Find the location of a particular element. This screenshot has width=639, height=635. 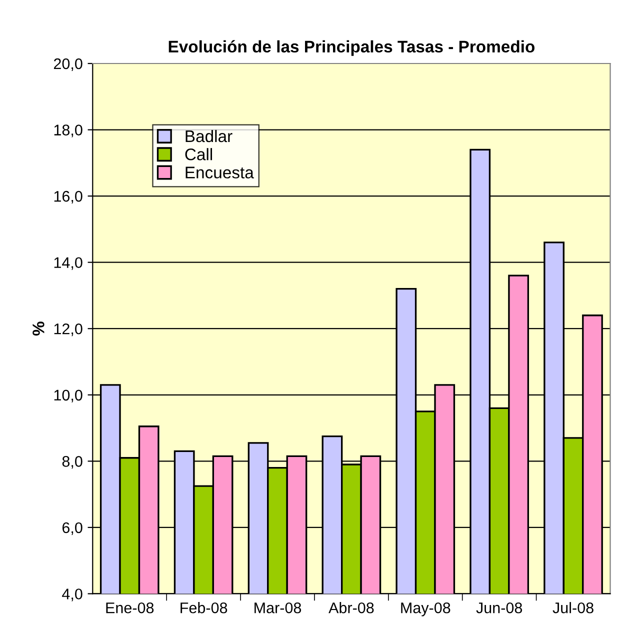

x-tick-label: Jun-08 is located at coordinates (499, 608).